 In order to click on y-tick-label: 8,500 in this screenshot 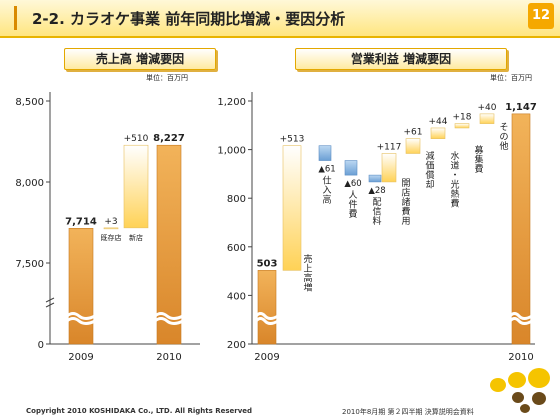, I will do `click(29, 102)`.